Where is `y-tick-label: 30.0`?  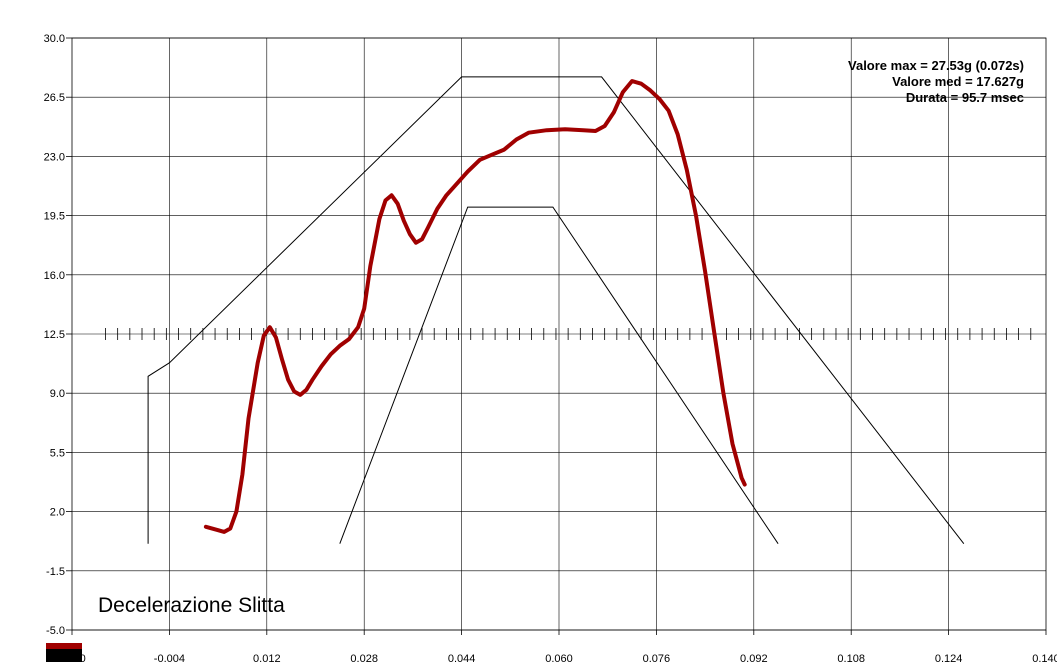 y-tick-label: 30.0 is located at coordinates (54, 39).